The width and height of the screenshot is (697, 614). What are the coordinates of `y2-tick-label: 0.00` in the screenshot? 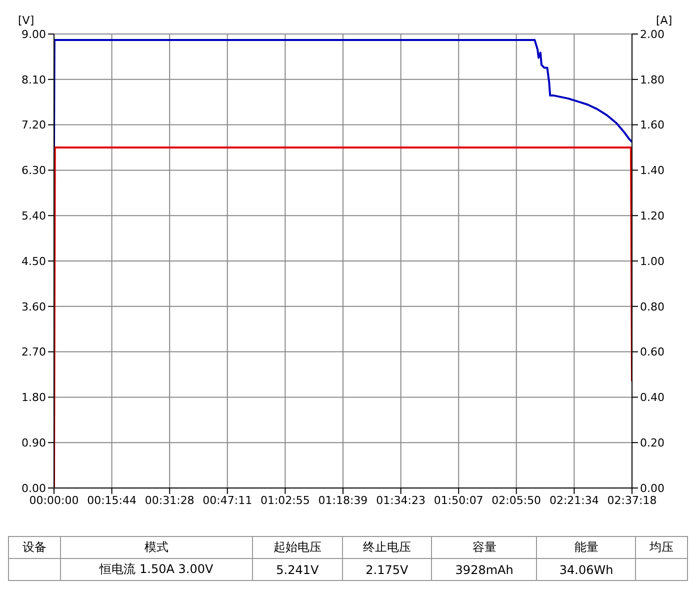 It's located at (652, 488).